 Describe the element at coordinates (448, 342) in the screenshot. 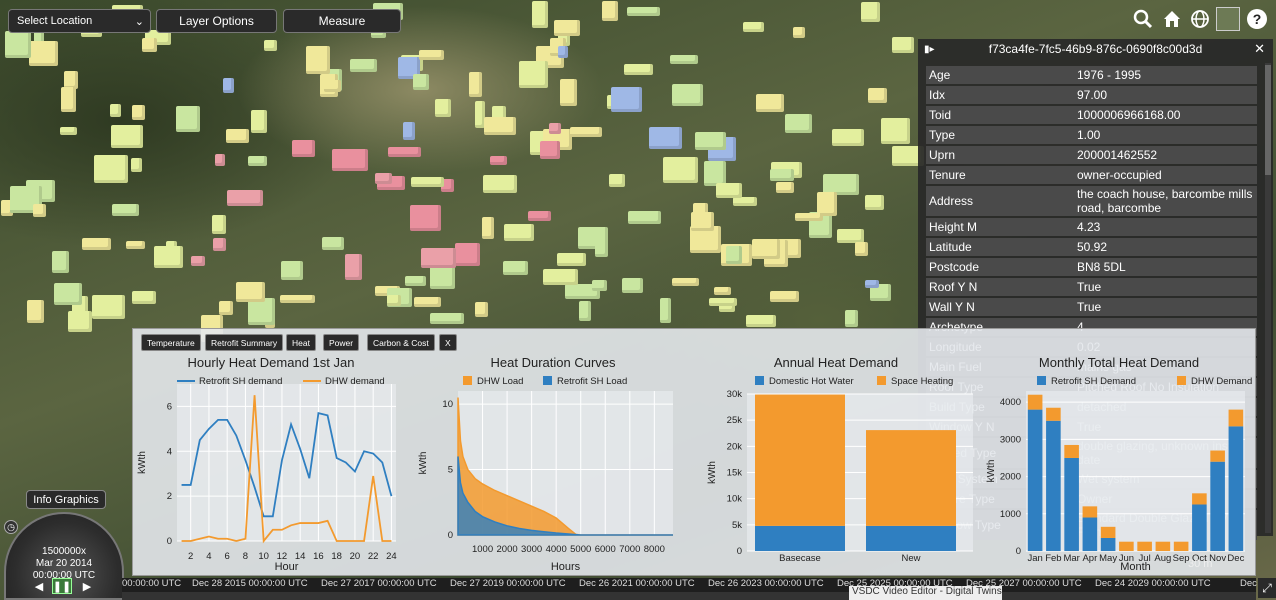

I see `close-charts-button: X` at that location.